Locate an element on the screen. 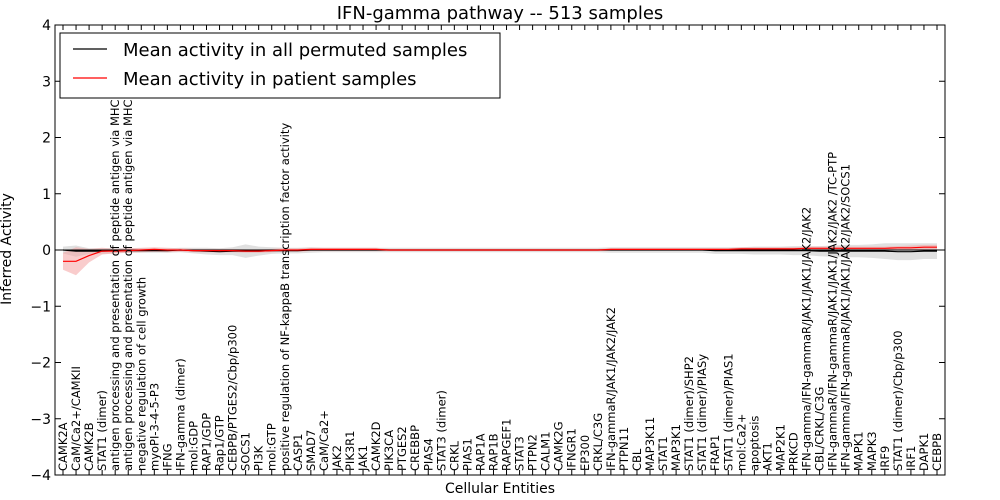 Image resolution: width=1000 pixels, height=500 pixels. y-tick-label: 3 is located at coordinates (46, 82).